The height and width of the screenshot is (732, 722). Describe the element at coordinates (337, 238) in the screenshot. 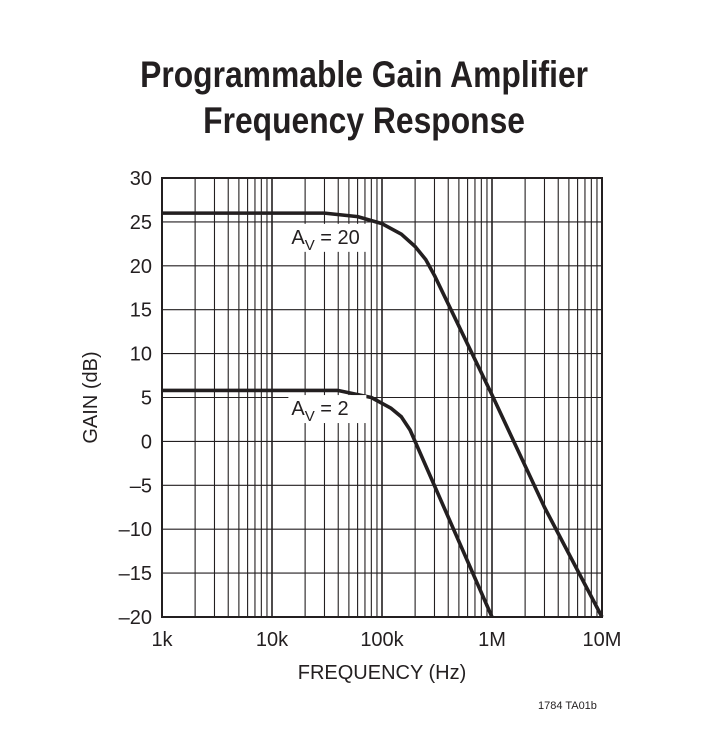

I see `series-label-value: = 20` at that location.